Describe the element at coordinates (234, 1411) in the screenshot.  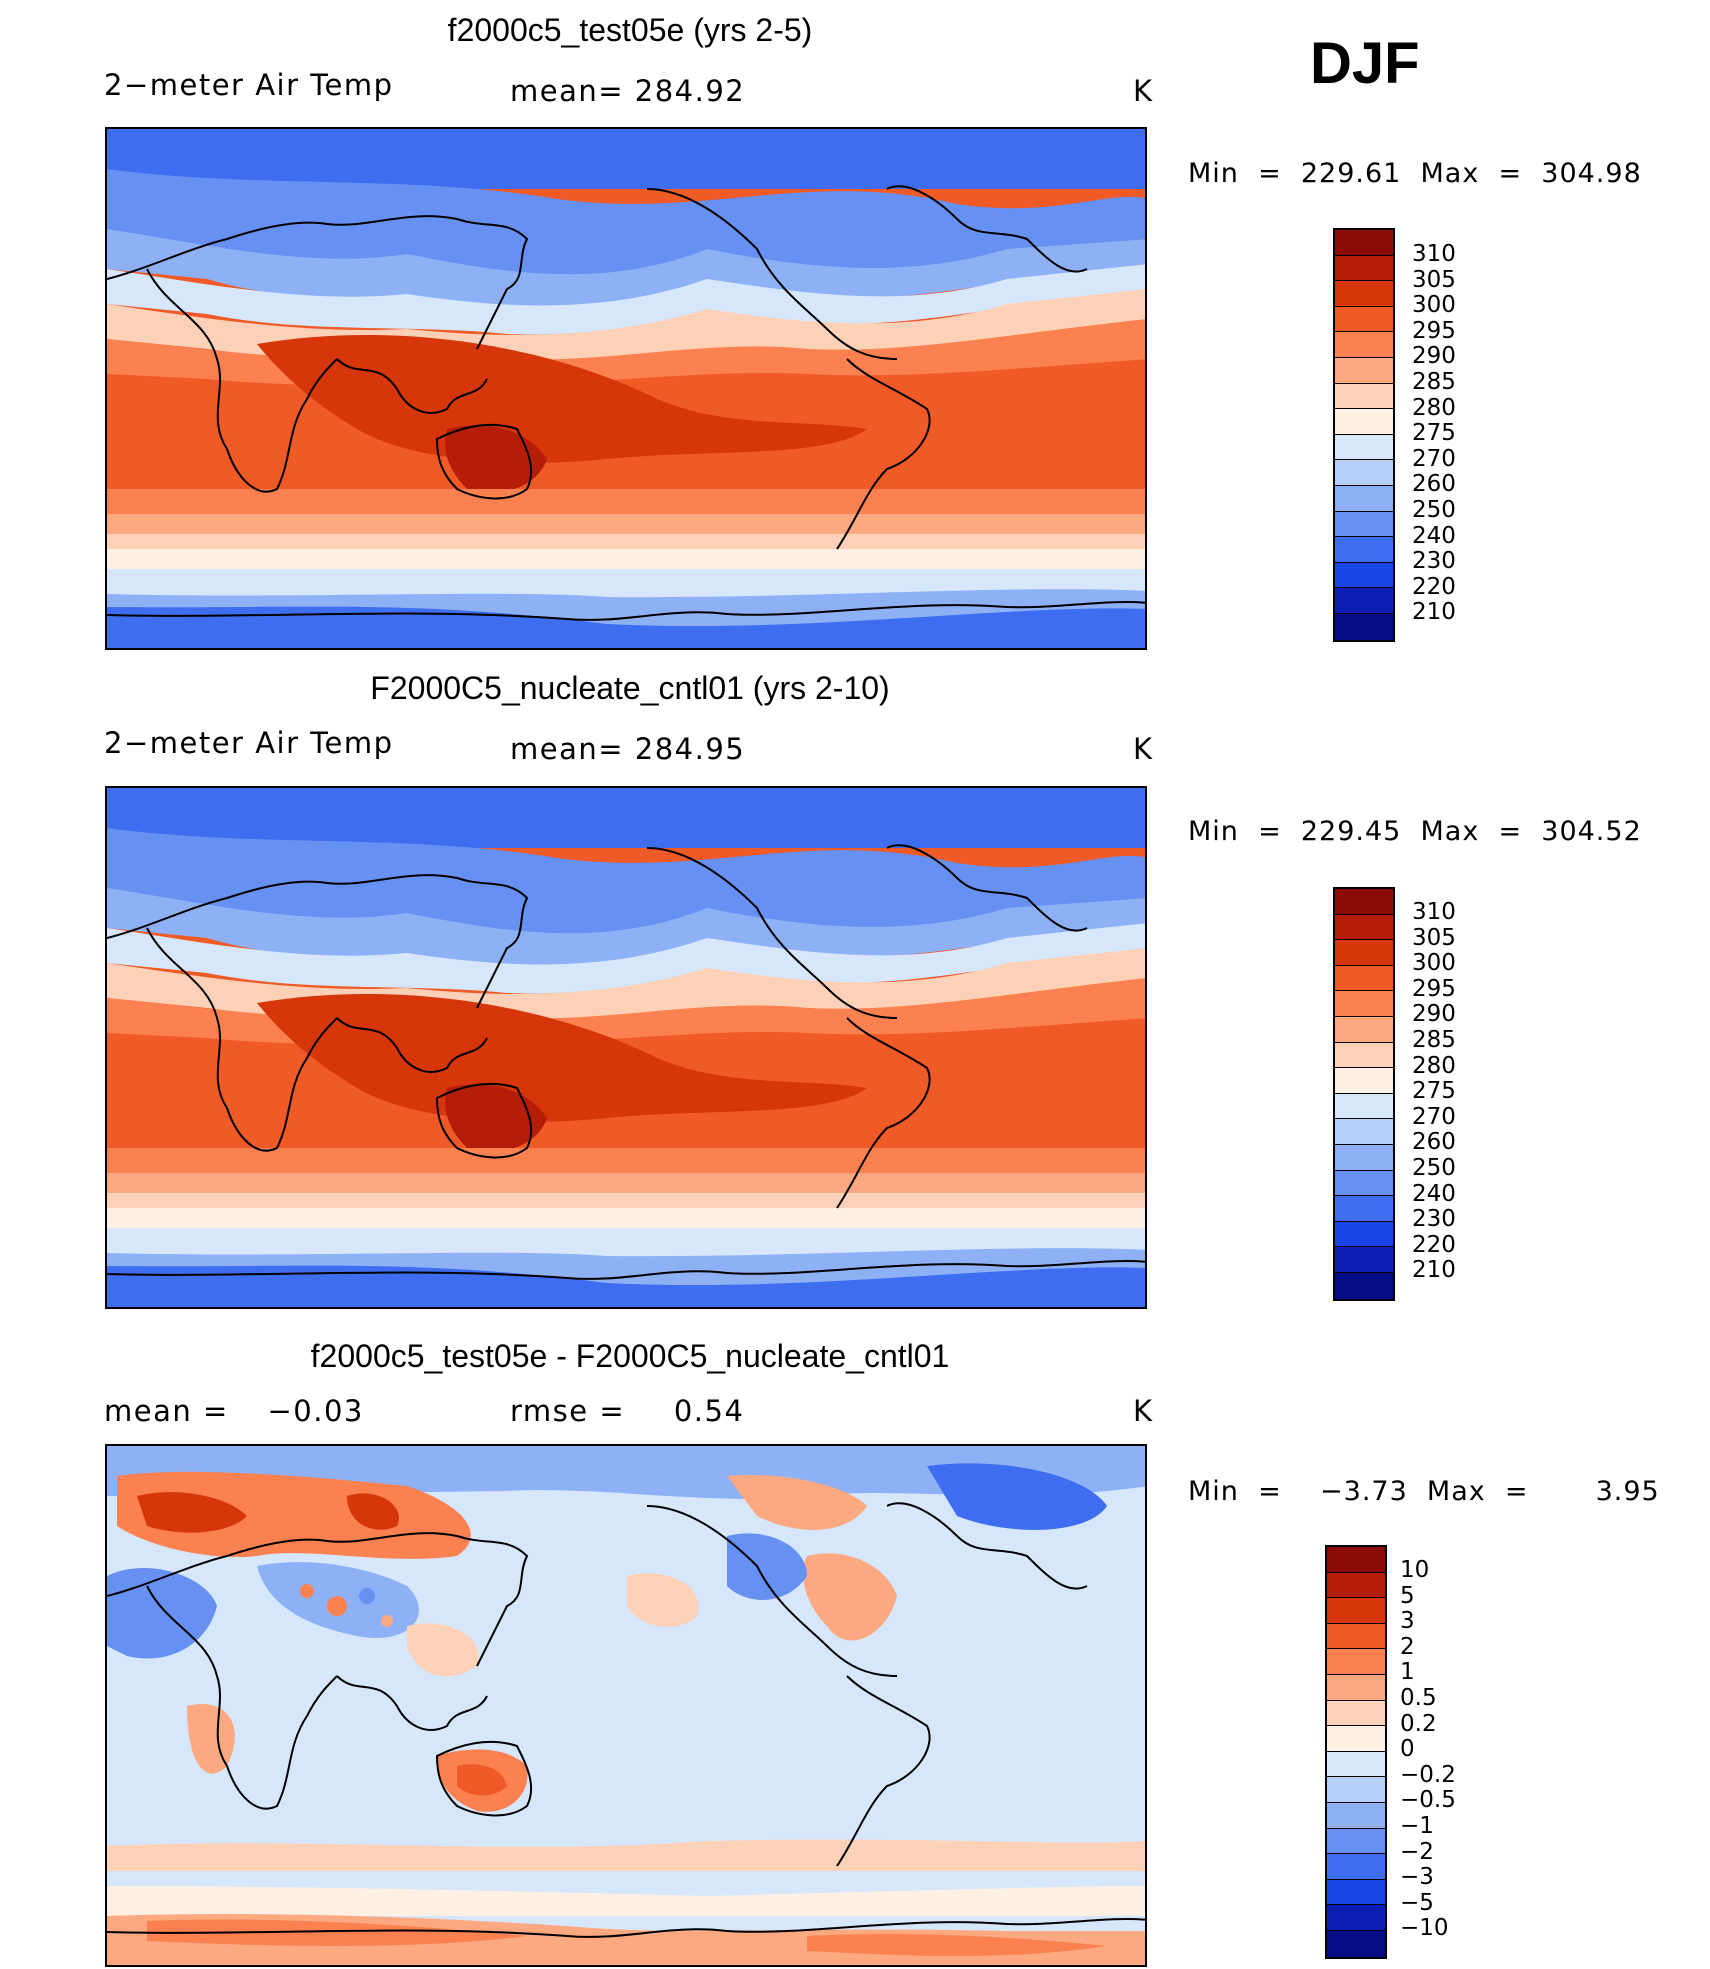
I see `panel3-mean-label: mean = −0.03` at that location.